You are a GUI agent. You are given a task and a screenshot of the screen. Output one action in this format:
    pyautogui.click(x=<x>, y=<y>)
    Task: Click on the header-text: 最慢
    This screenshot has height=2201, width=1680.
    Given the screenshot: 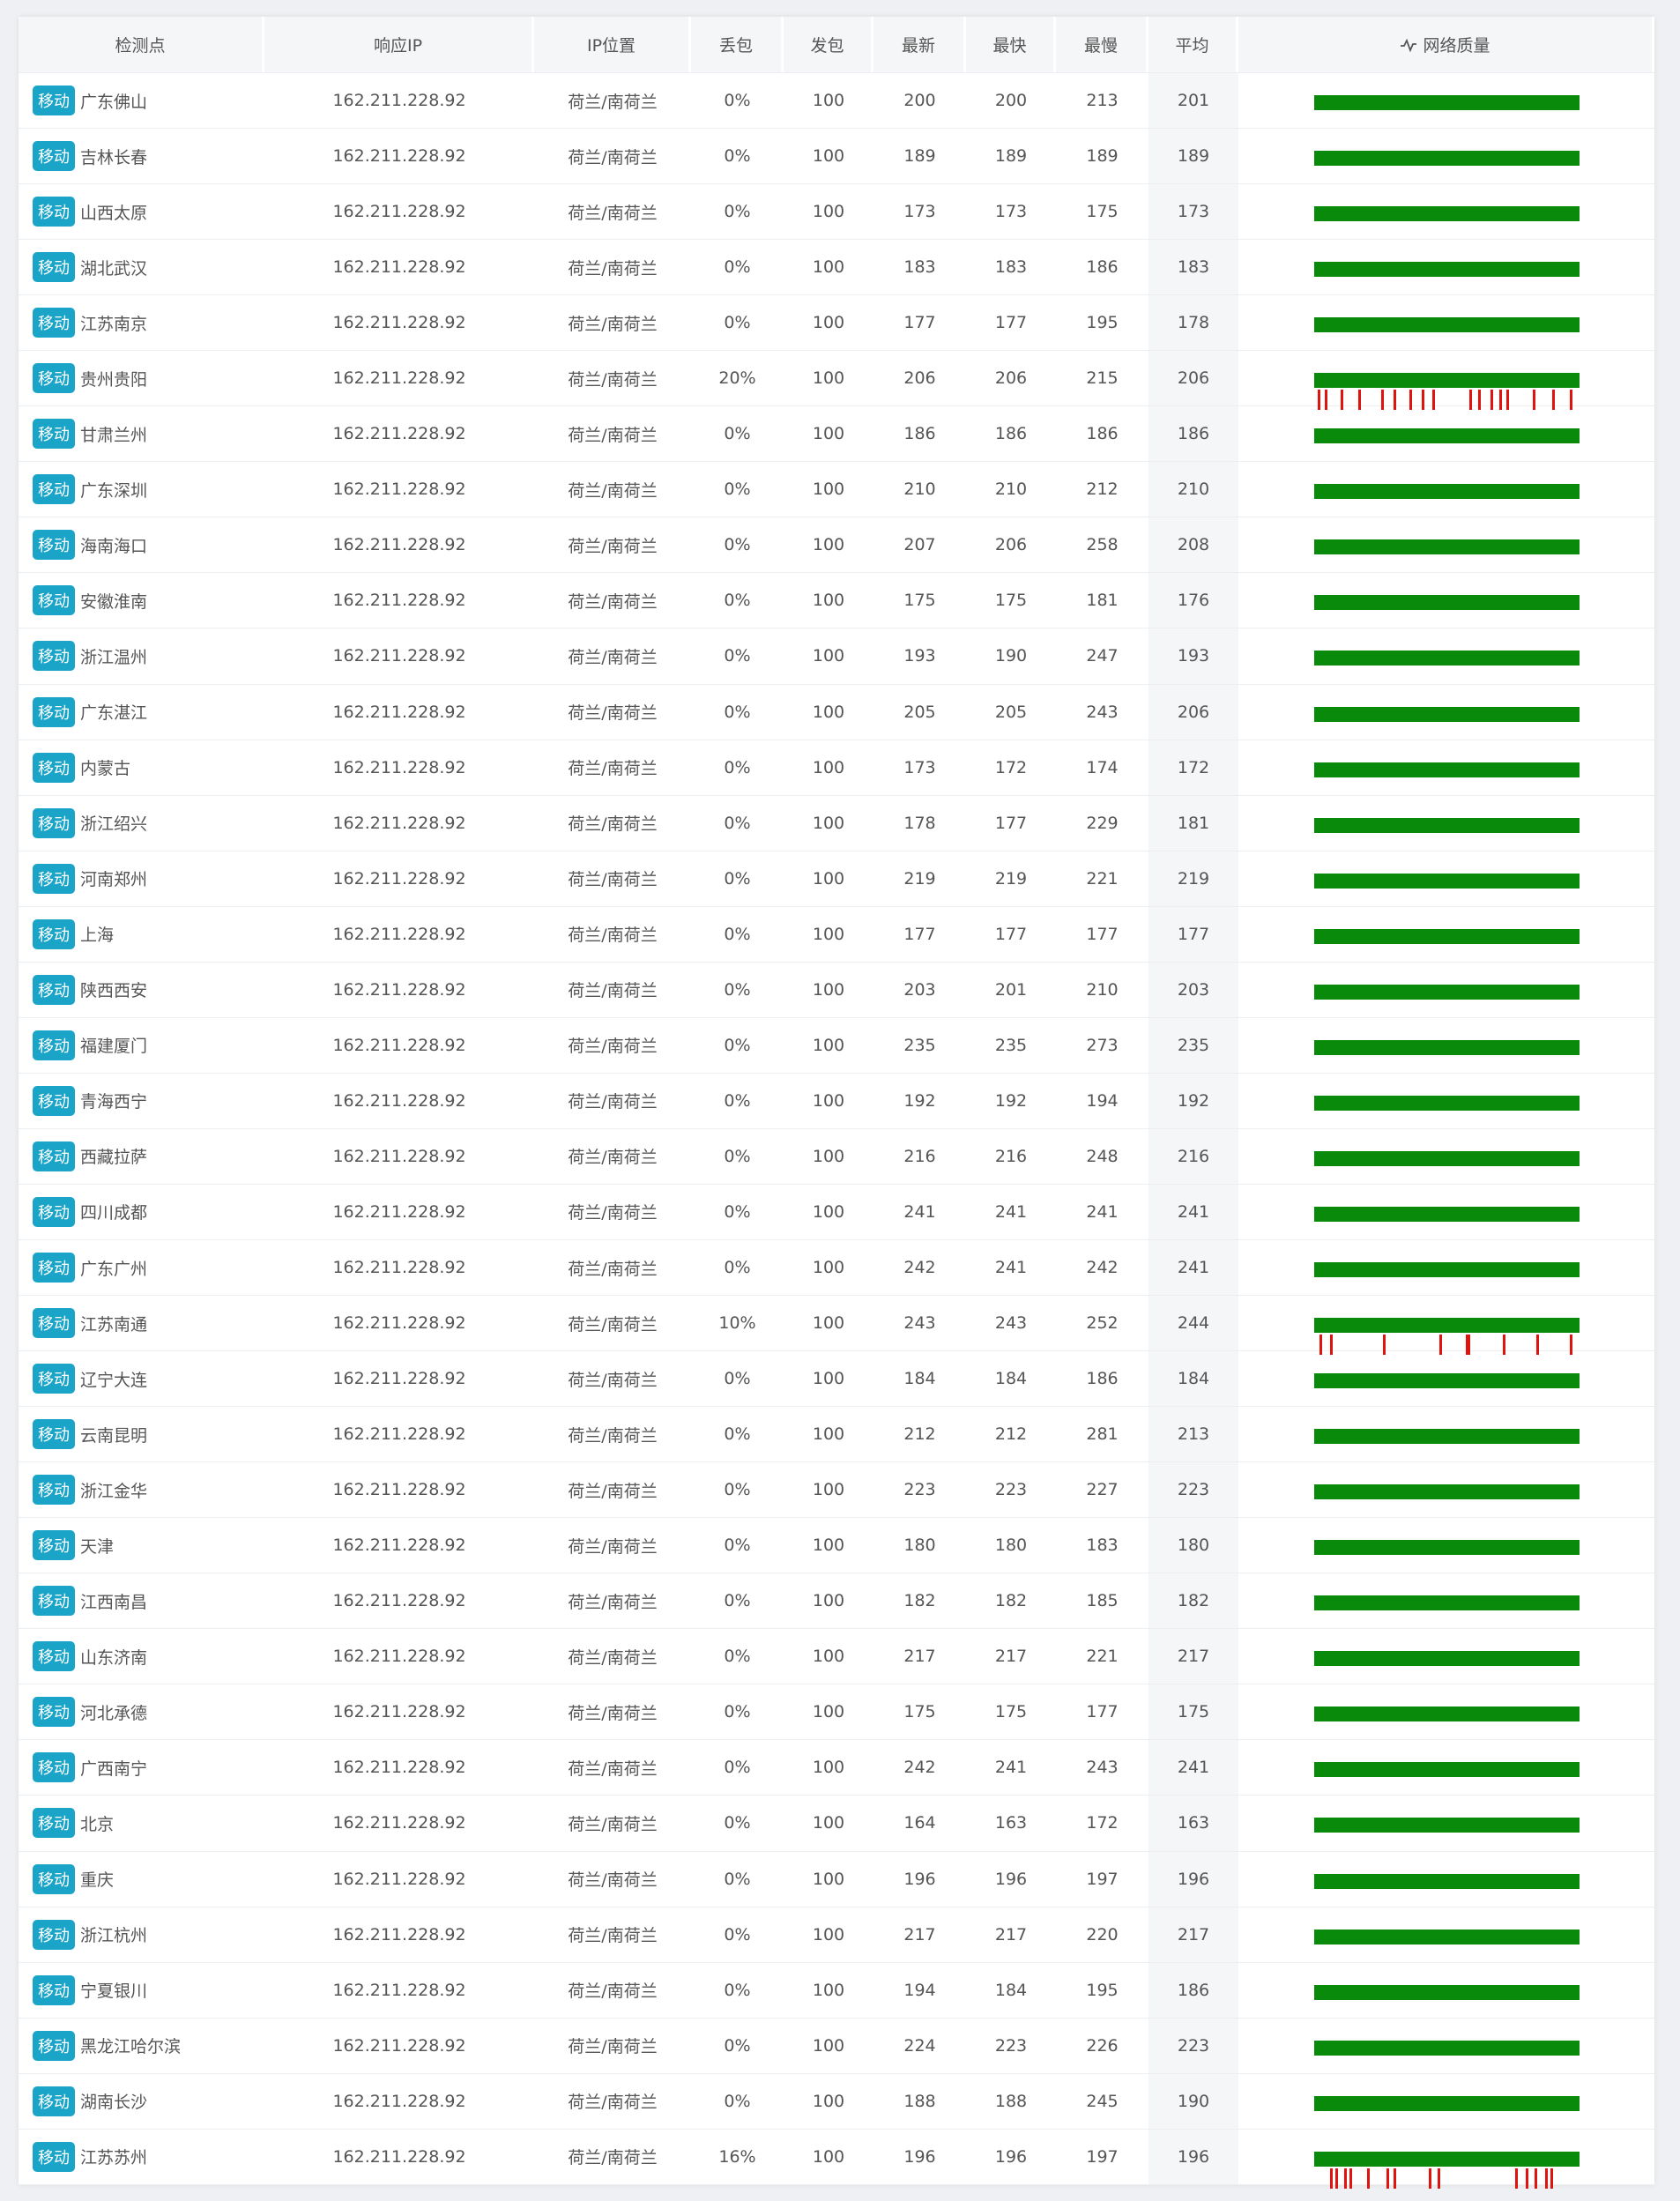 What is the action you would take?
    pyautogui.click(x=1100, y=46)
    